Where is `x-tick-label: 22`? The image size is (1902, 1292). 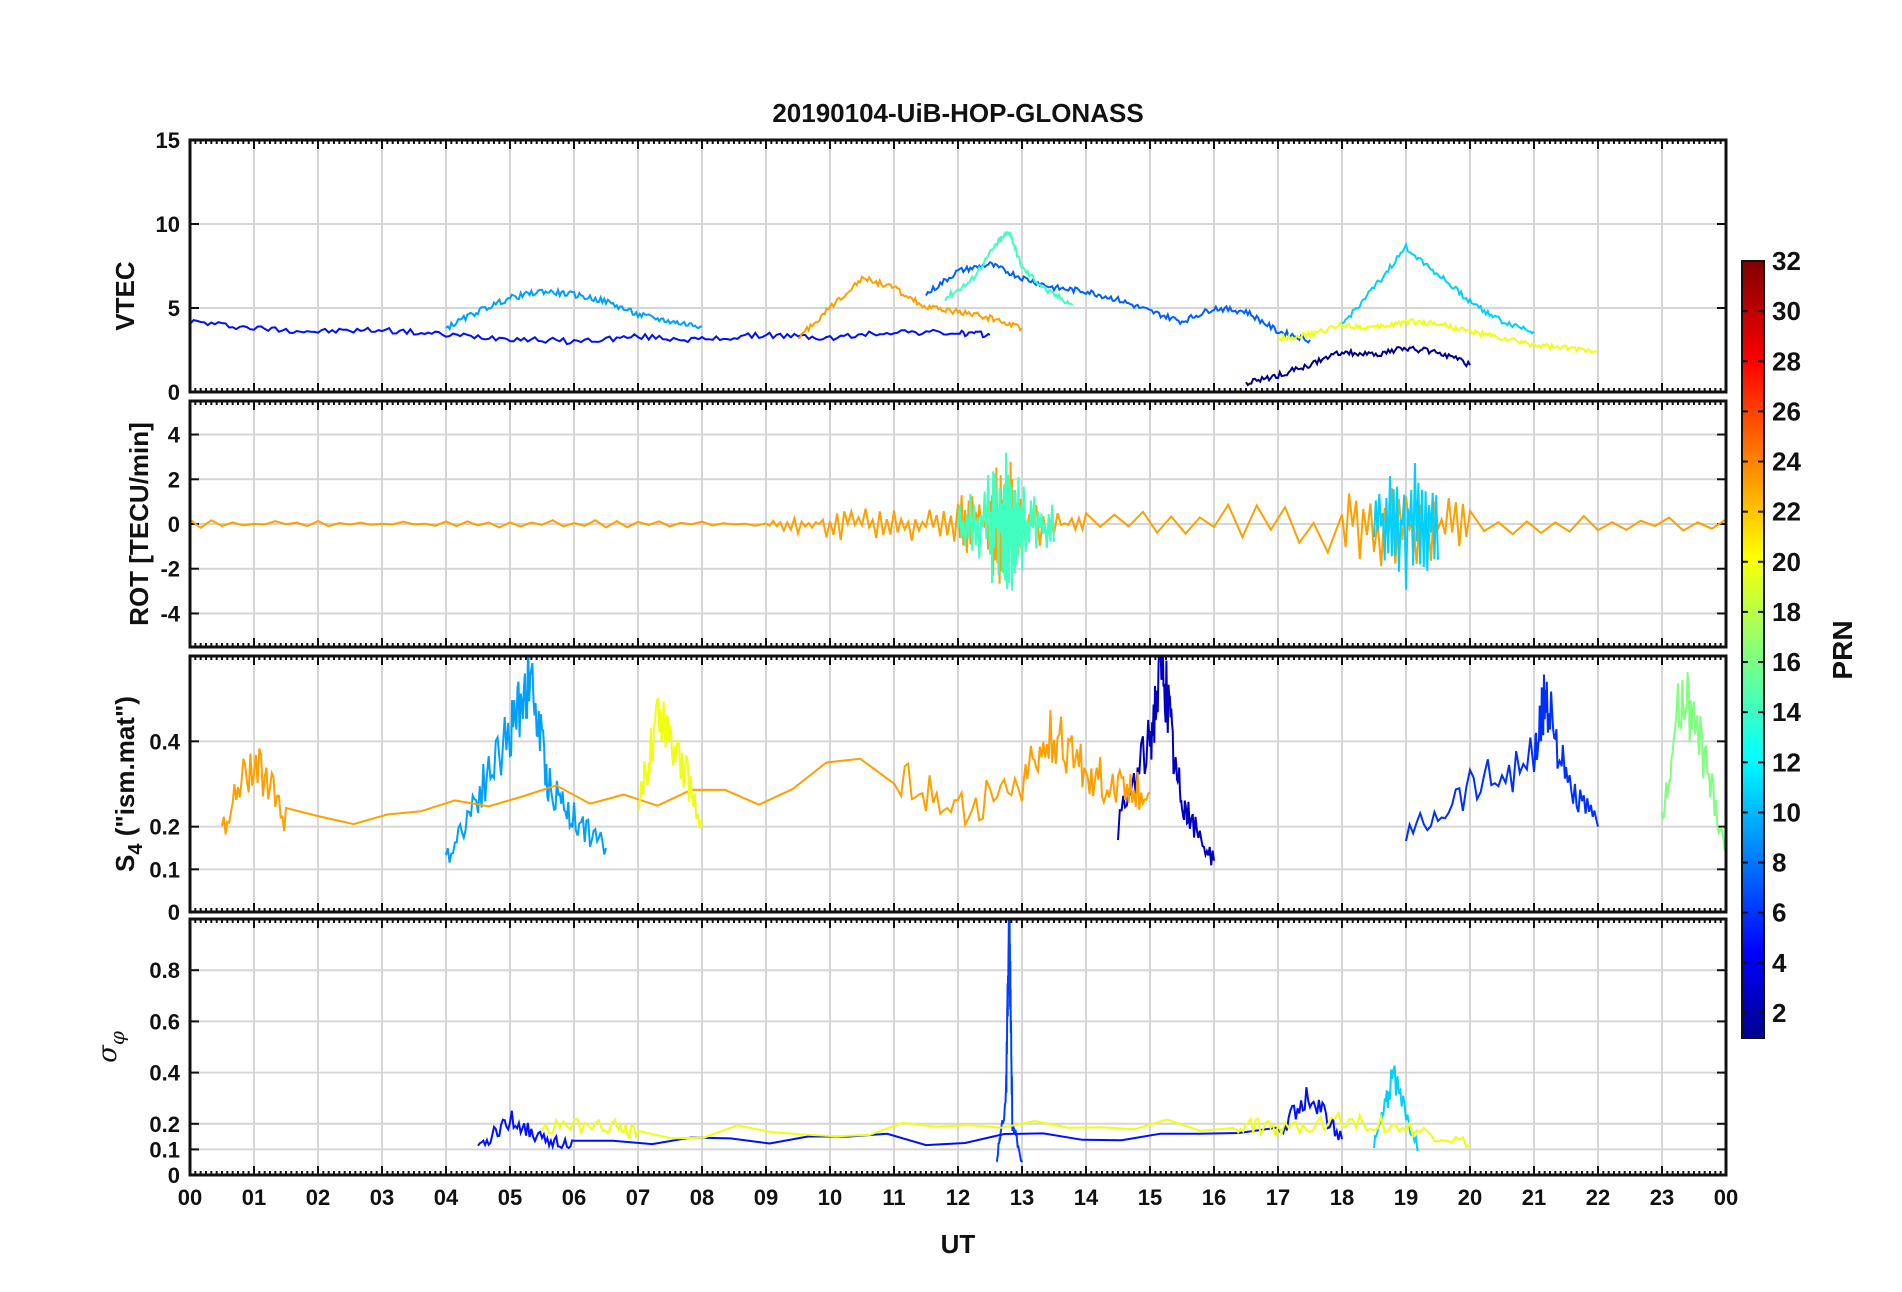 x-tick-label: 22 is located at coordinates (1598, 1197).